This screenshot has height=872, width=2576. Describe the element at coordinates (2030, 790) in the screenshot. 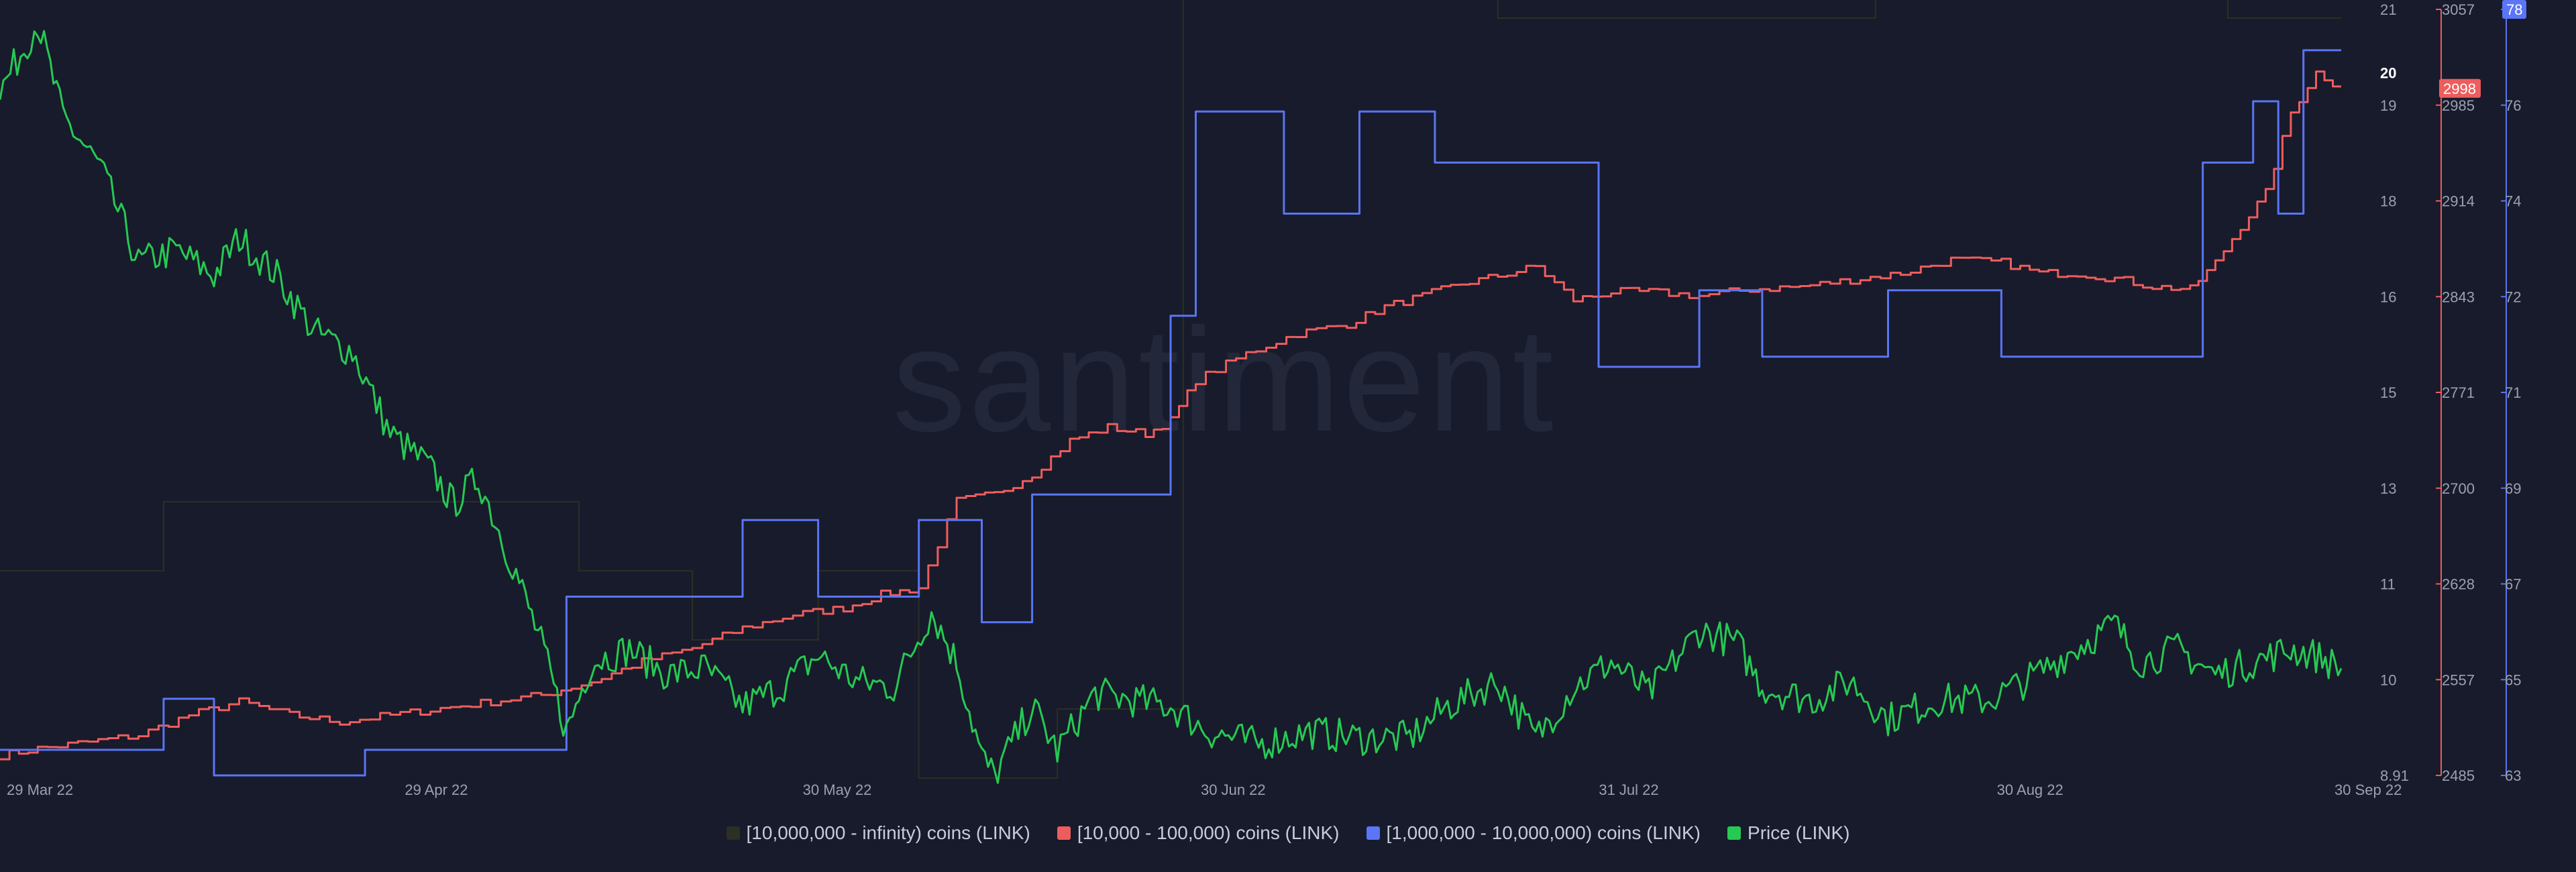

I see `x-tick-label: 30 Aug 22` at that location.